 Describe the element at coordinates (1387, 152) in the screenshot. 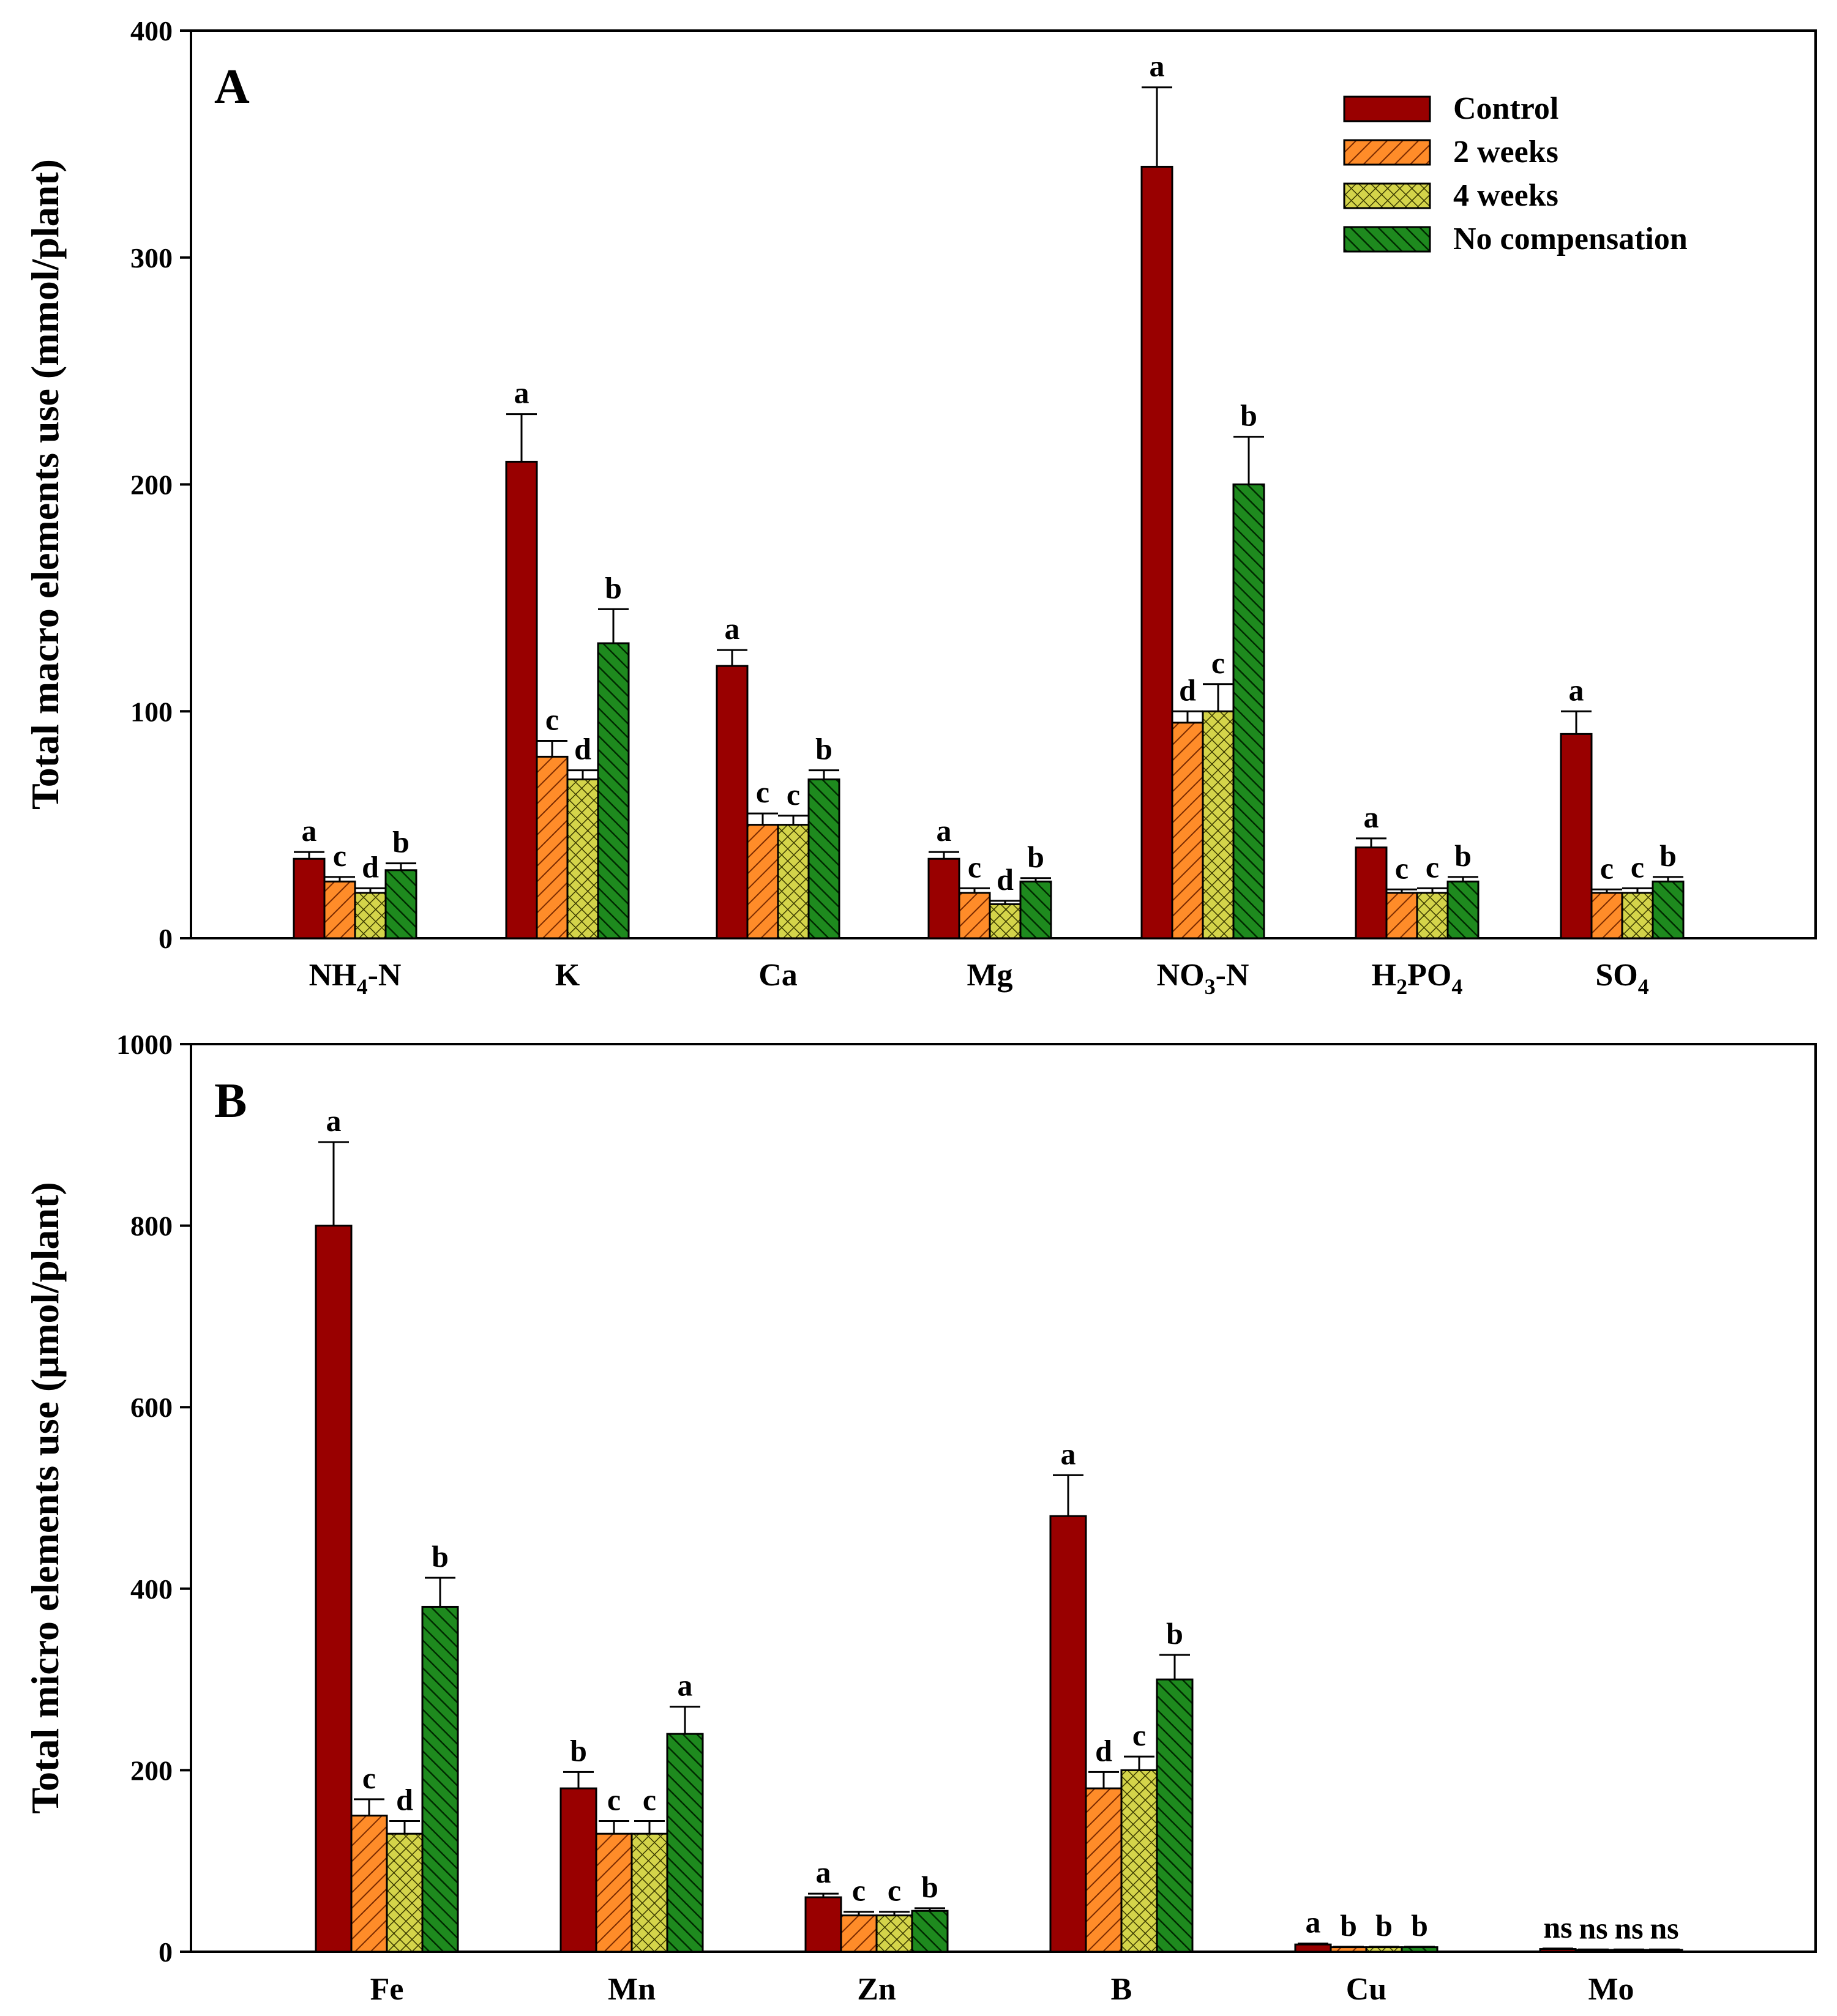

I see `legend-swatch-2-weeks` at that location.